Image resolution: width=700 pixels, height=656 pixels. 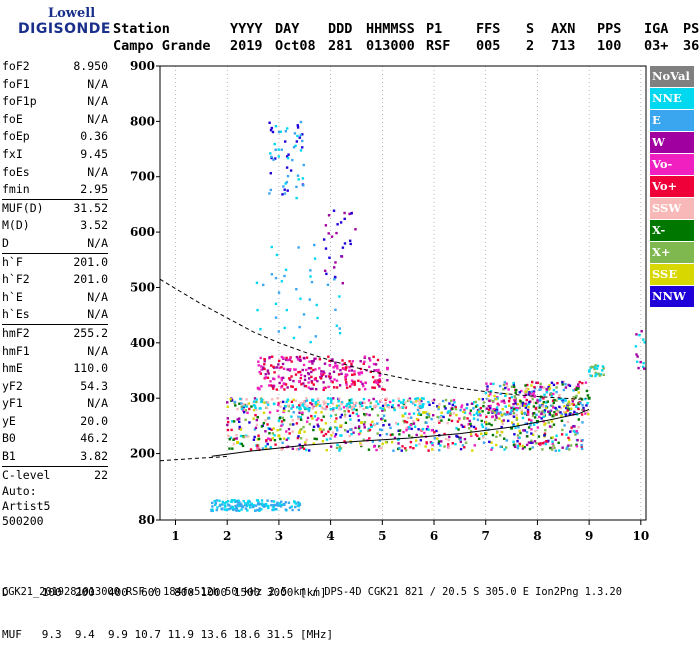 What do you see at coordinates (16, 189) in the screenshot?
I see `param-key: fmin` at bounding box center [16, 189].